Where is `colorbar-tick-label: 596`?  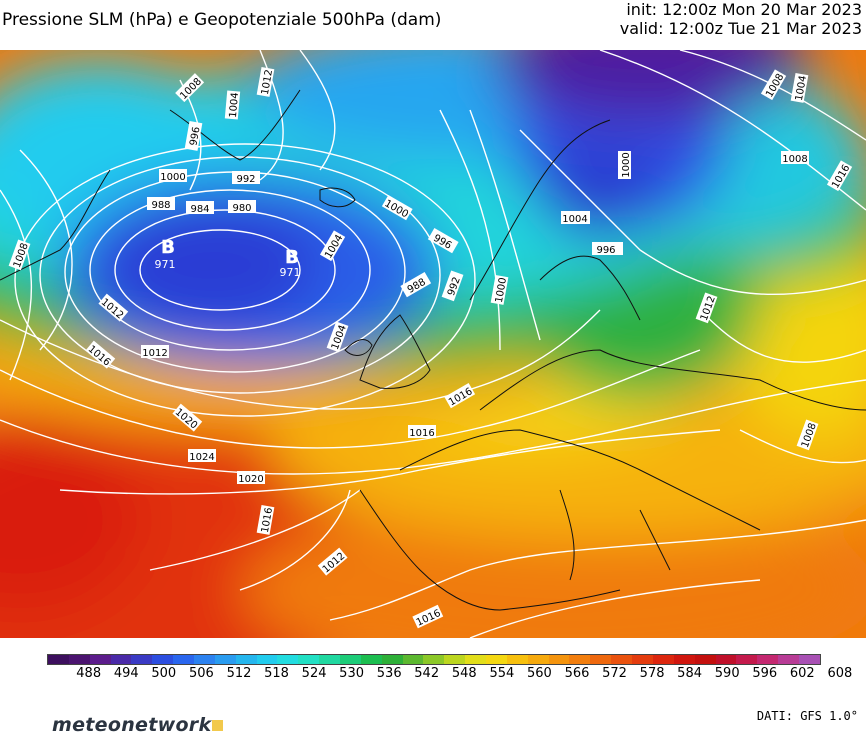 colorbar-tick-label: 596 is located at coordinates (765, 673).